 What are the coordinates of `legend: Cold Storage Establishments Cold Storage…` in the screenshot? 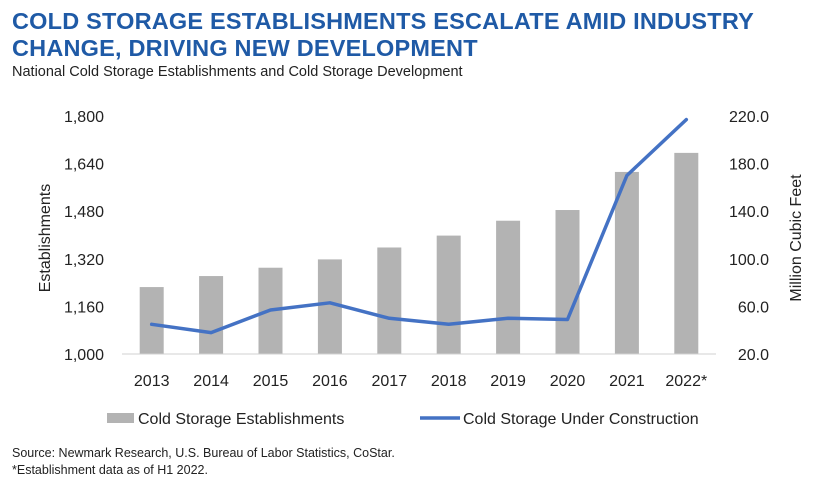 It's located at (403, 419).